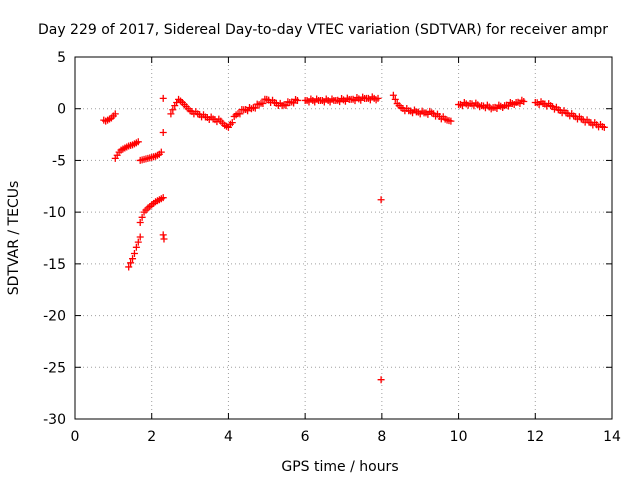  What do you see at coordinates (459, 437) in the screenshot?
I see `x-tick-label: 10` at bounding box center [459, 437].